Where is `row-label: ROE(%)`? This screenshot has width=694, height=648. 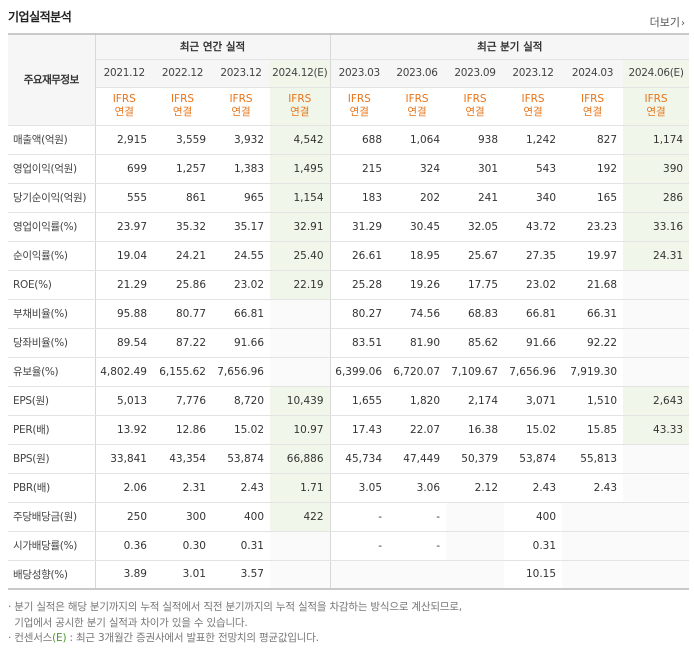
row-label: ROE(%) is located at coordinates (52, 285).